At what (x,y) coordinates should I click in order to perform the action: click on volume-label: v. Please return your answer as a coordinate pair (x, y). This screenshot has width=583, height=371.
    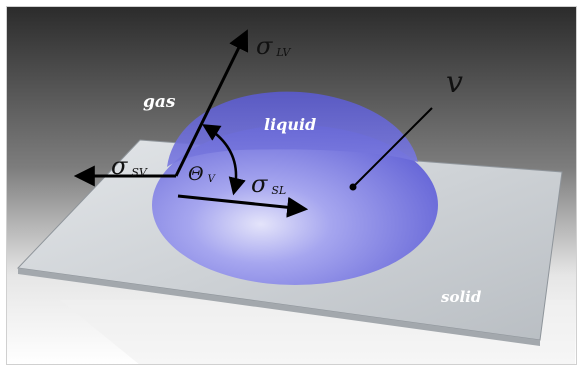
    Looking at the image, I should click on (454, 82).